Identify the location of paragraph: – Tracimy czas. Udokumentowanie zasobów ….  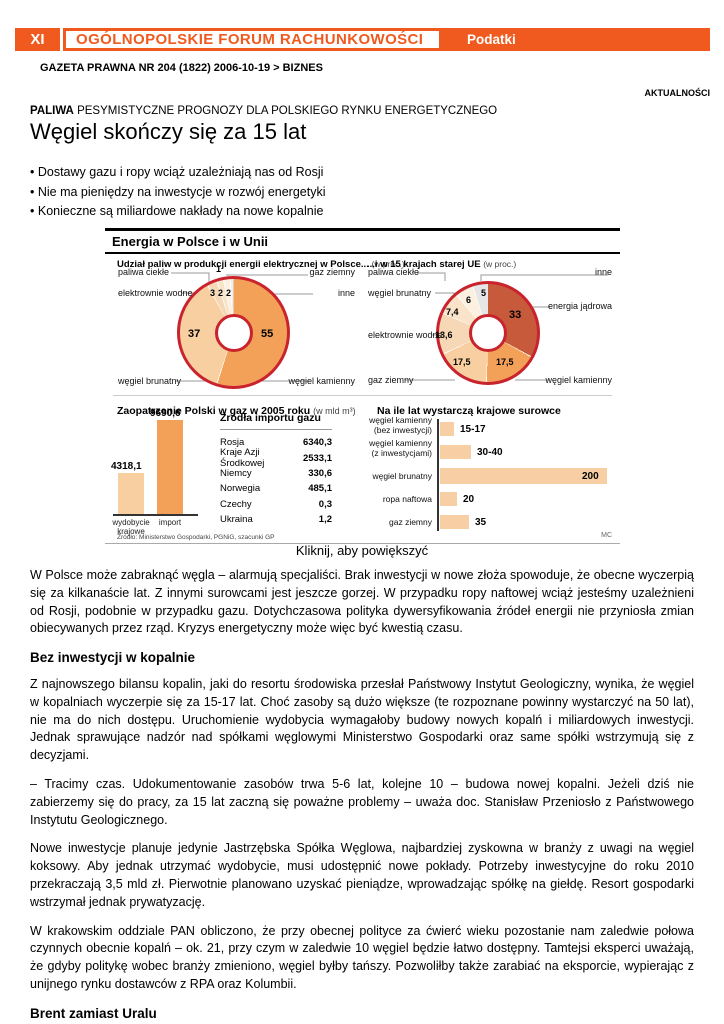
(362, 801).